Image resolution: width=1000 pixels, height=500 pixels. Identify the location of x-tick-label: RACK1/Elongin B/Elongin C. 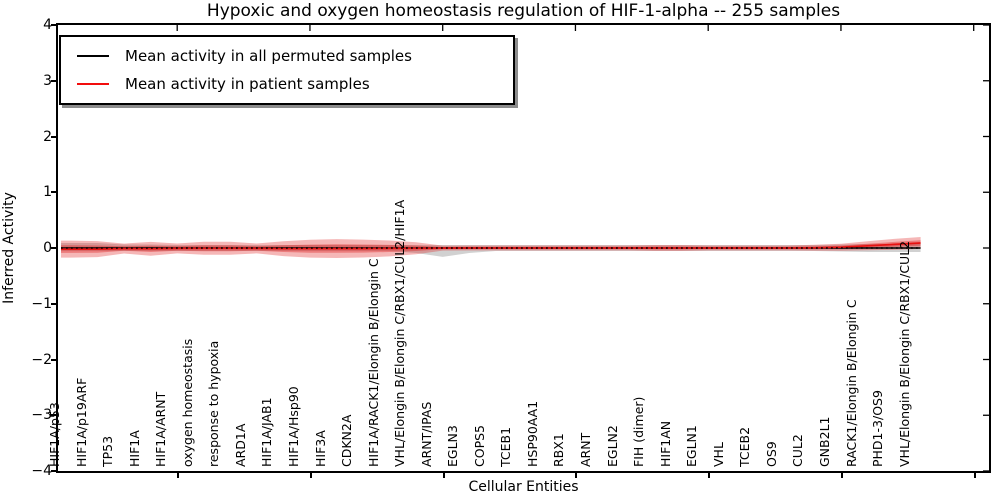
(851, 383).